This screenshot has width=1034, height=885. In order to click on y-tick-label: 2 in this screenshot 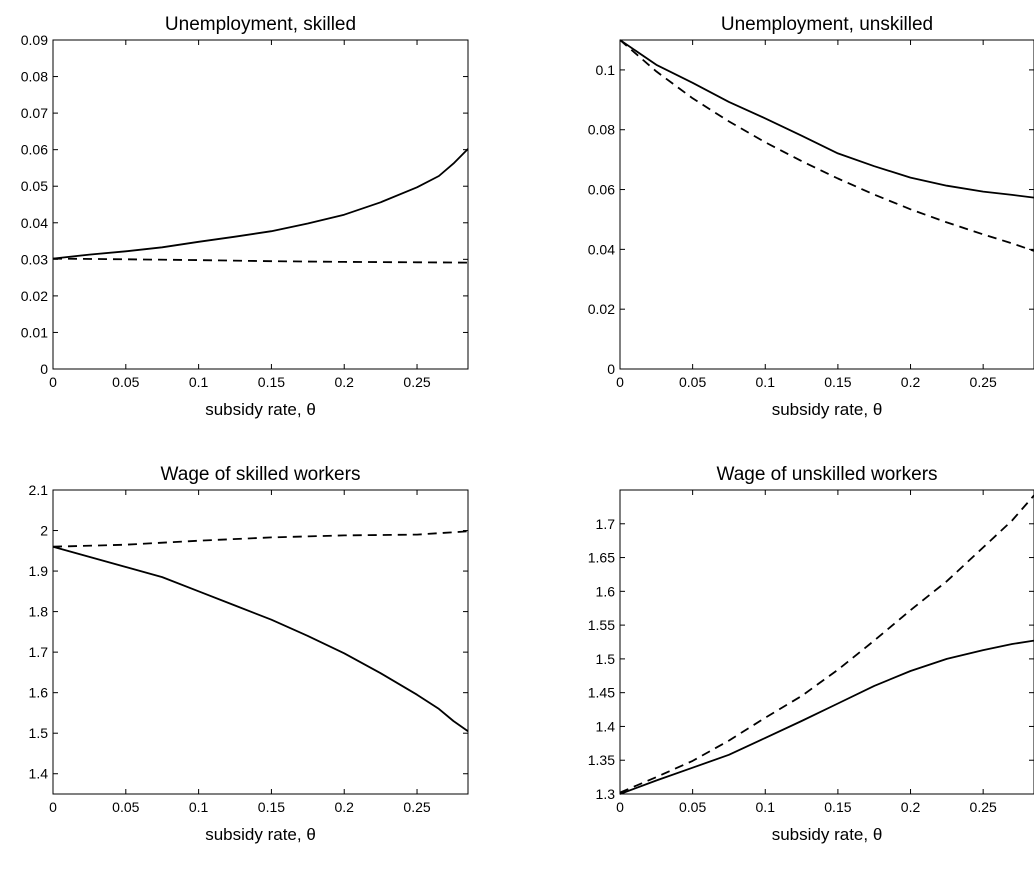, I will do `click(44, 531)`.